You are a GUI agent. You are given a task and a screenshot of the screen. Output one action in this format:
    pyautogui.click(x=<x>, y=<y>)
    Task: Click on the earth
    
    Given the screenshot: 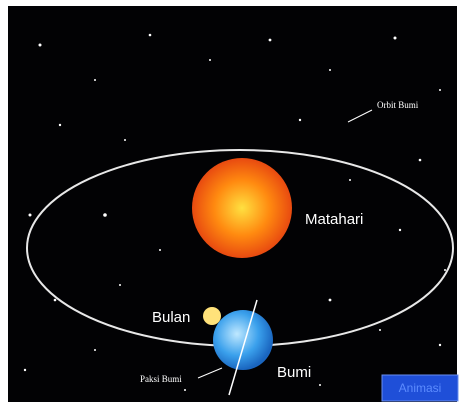 What is the action you would take?
    pyautogui.click(x=243, y=340)
    